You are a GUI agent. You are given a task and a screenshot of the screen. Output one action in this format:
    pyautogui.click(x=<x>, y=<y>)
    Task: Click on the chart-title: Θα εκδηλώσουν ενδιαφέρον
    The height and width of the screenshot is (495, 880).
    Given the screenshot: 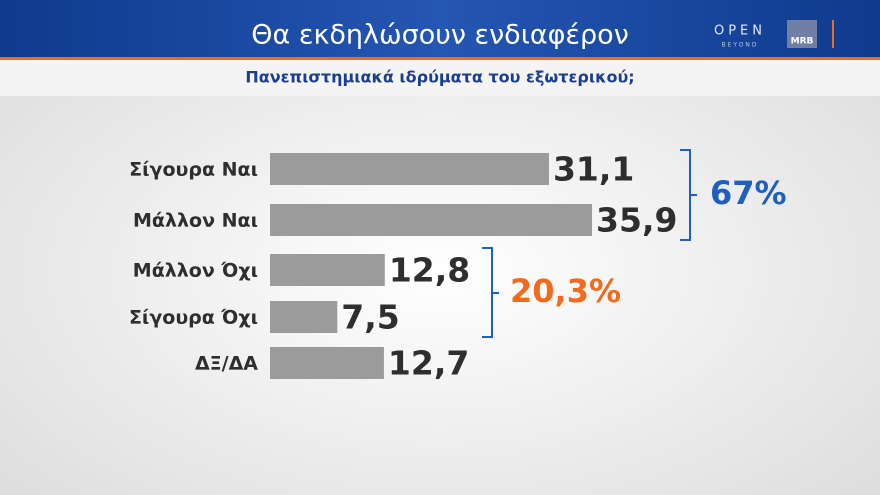 What is the action you would take?
    pyautogui.click(x=440, y=35)
    